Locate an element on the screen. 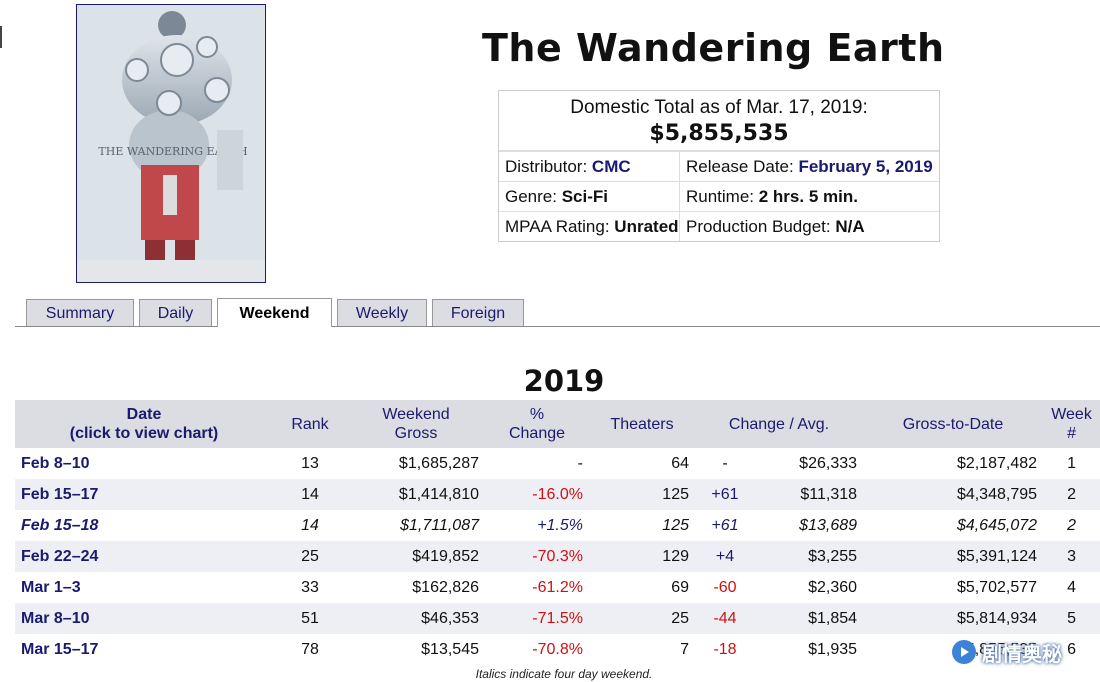 This screenshot has height=682, width=1100. mpaa-cell: MPAA Rating: Unrated is located at coordinates (589, 226).